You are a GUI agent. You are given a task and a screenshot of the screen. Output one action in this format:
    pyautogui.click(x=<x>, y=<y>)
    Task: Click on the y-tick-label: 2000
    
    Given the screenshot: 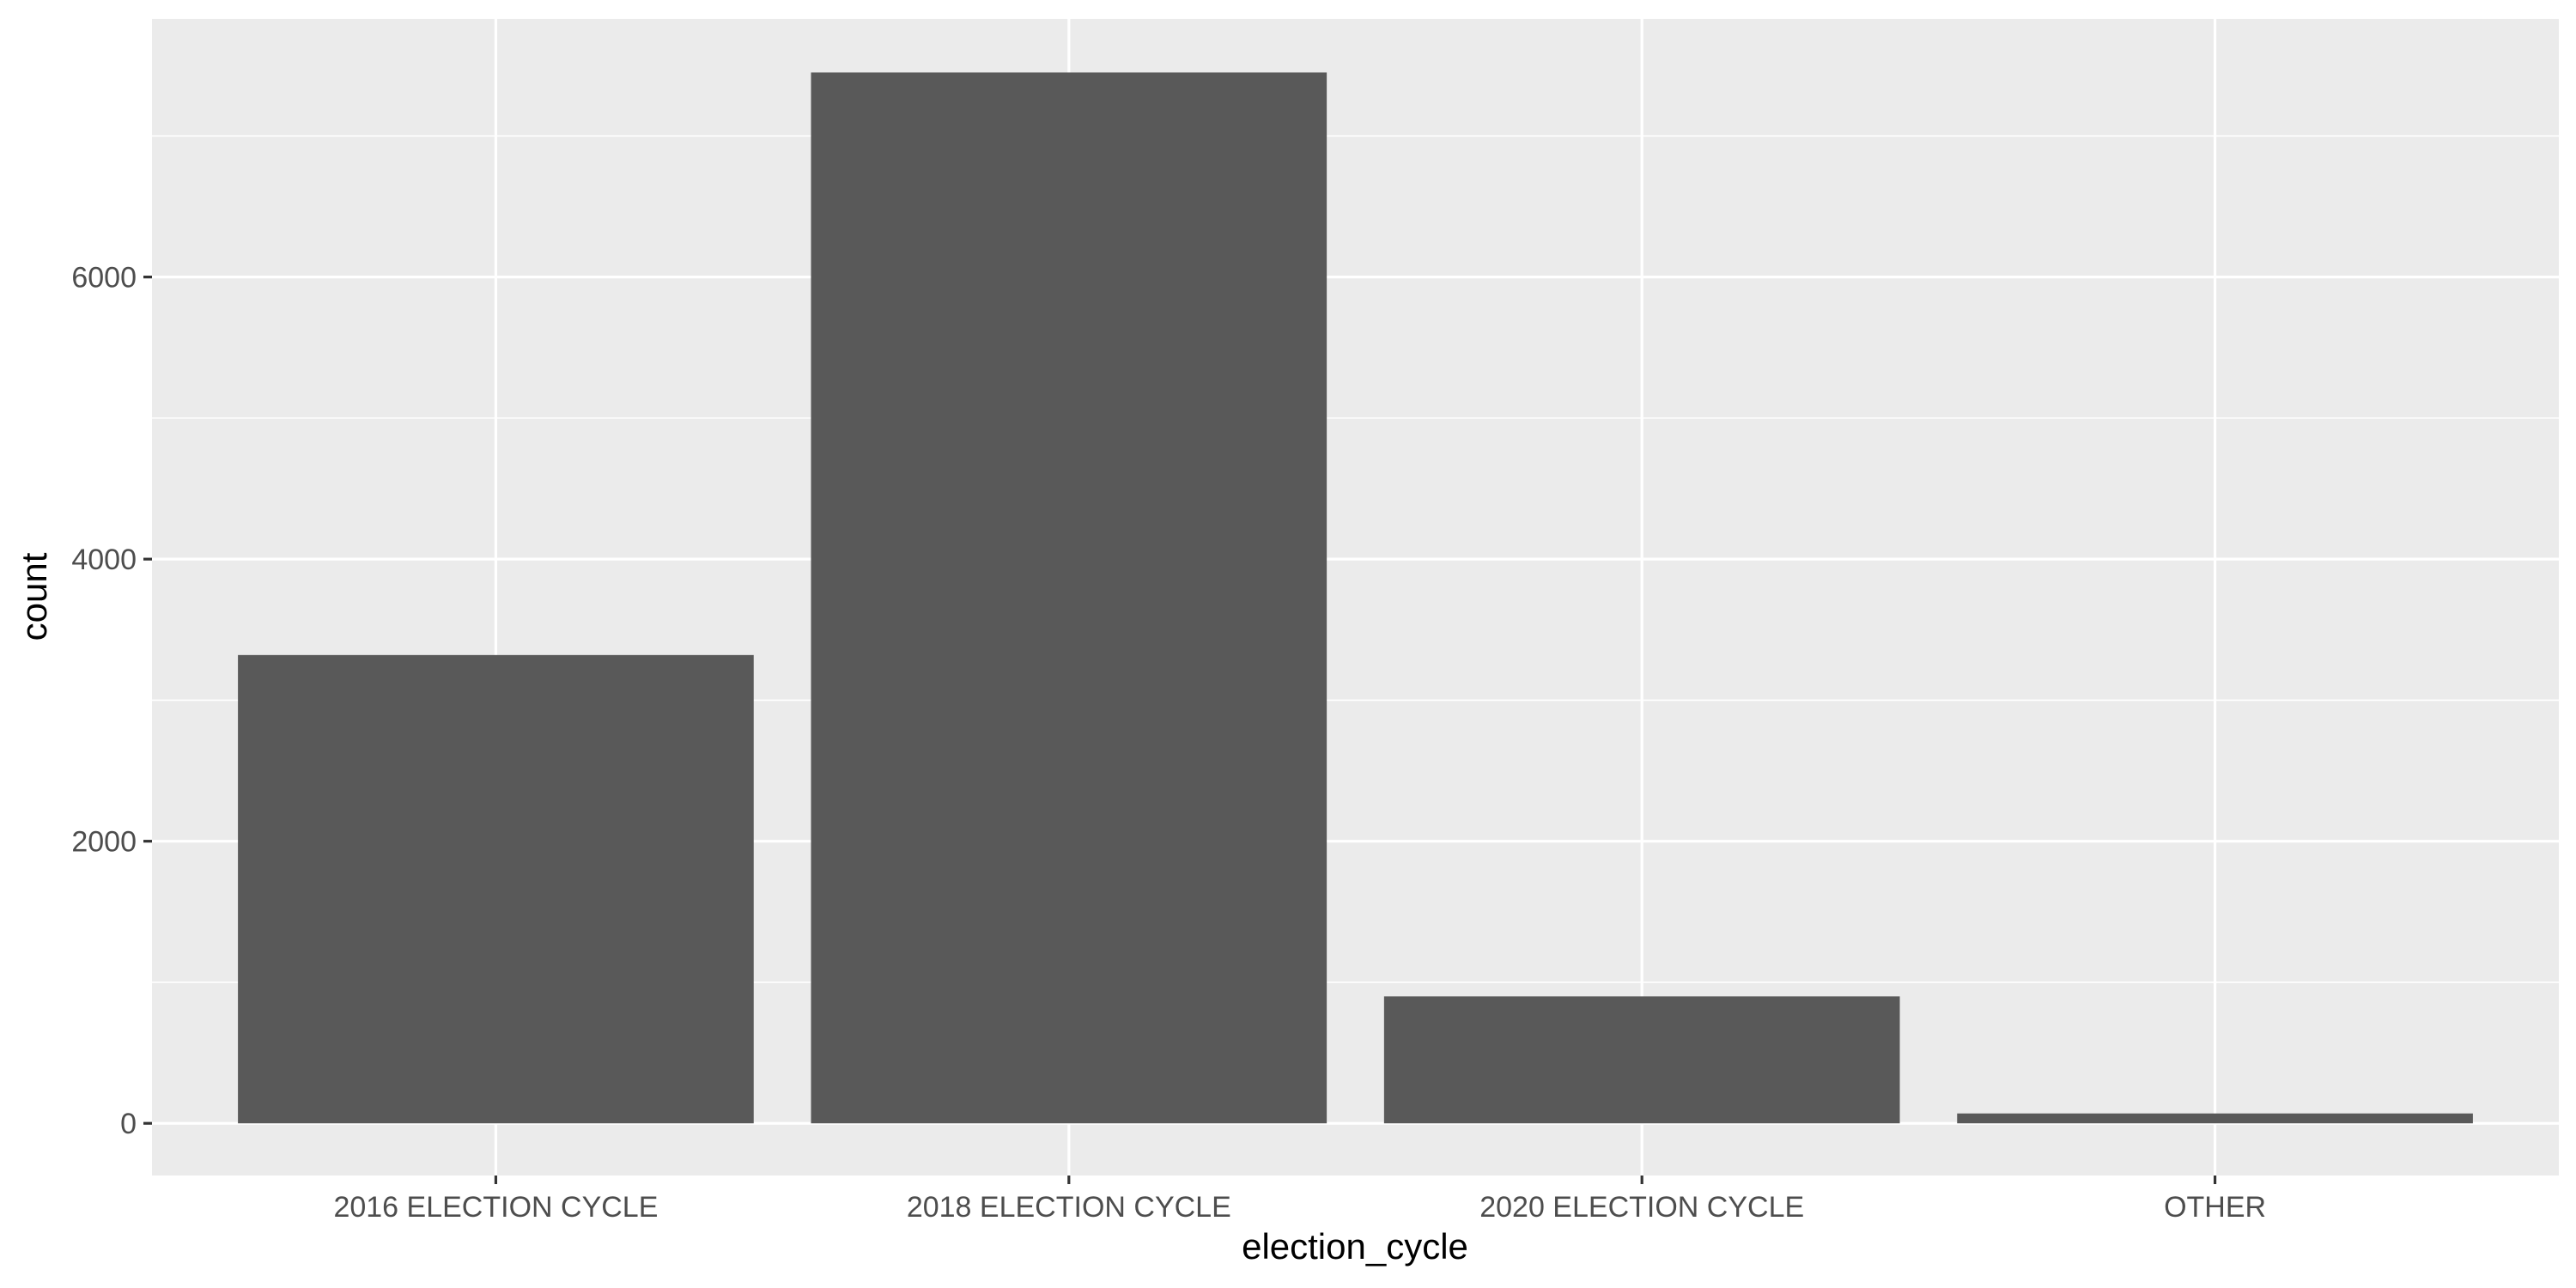 What is the action you would take?
    pyautogui.click(x=104, y=843)
    